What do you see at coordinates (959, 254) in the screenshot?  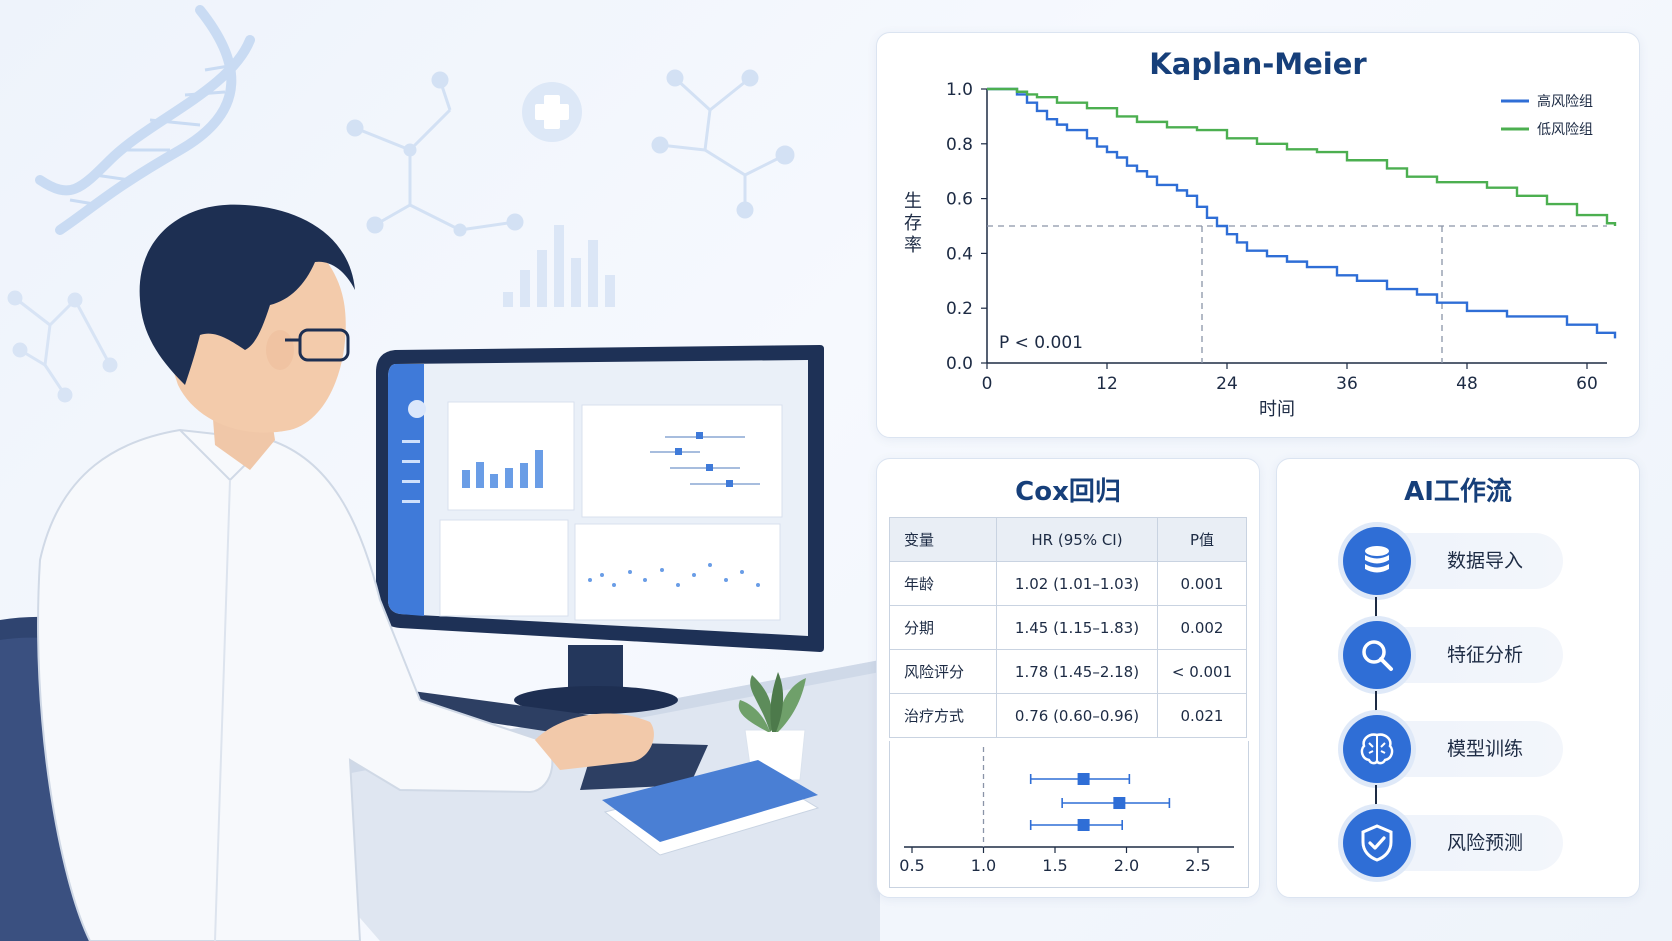 I see `km-y-tick-label: 0.4` at bounding box center [959, 254].